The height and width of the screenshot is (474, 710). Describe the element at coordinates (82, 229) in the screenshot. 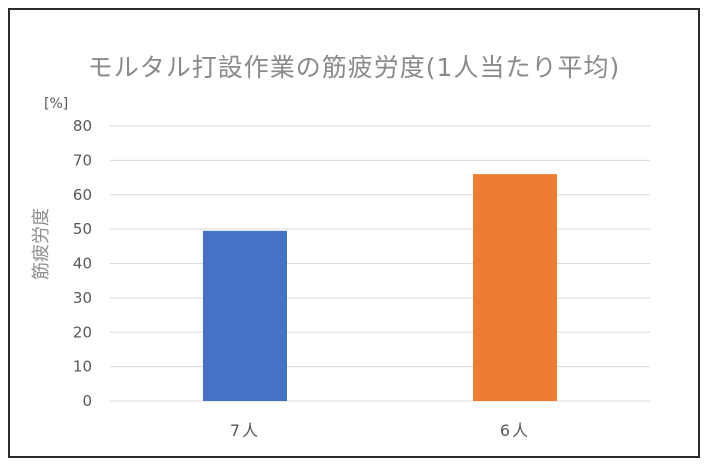

I see `y-tick-label: 50` at that location.